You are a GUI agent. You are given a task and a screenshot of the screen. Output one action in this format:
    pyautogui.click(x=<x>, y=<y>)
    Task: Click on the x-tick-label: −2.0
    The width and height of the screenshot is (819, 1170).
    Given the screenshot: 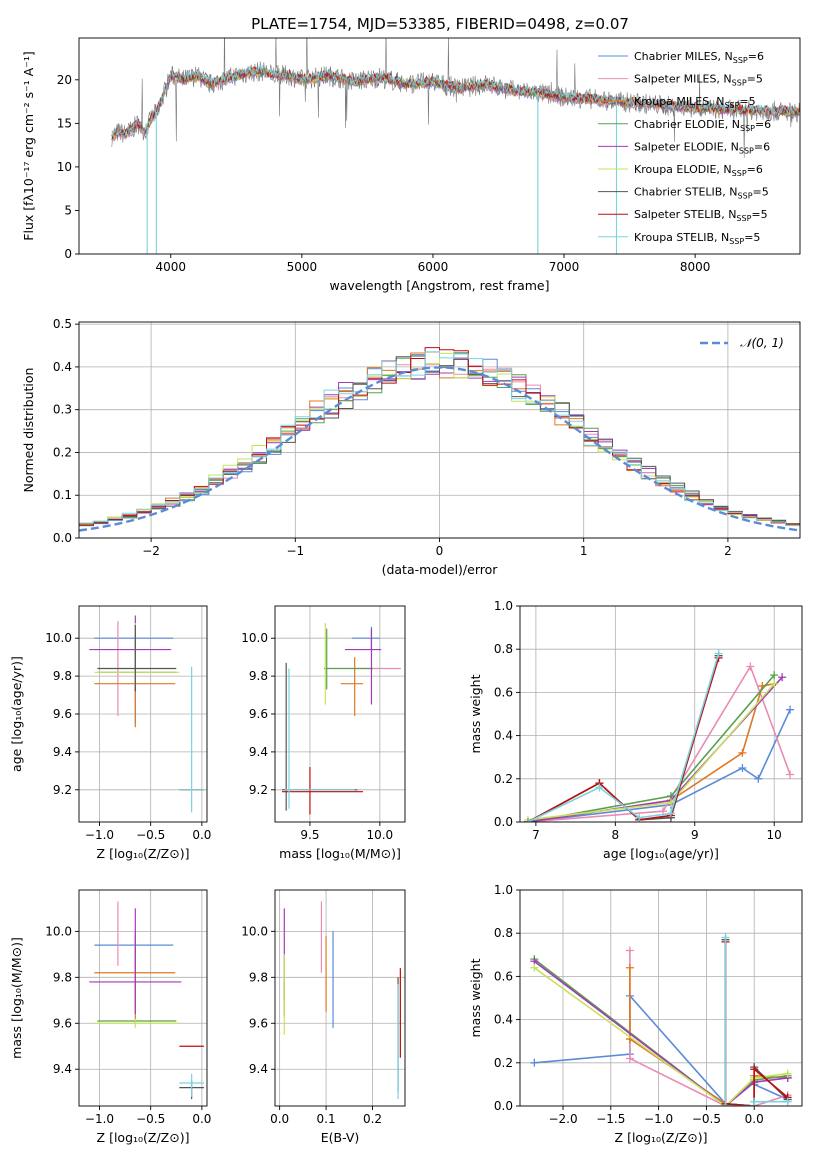 What is the action you would take?
    pyautogui.click(x=562, y=1119)
    